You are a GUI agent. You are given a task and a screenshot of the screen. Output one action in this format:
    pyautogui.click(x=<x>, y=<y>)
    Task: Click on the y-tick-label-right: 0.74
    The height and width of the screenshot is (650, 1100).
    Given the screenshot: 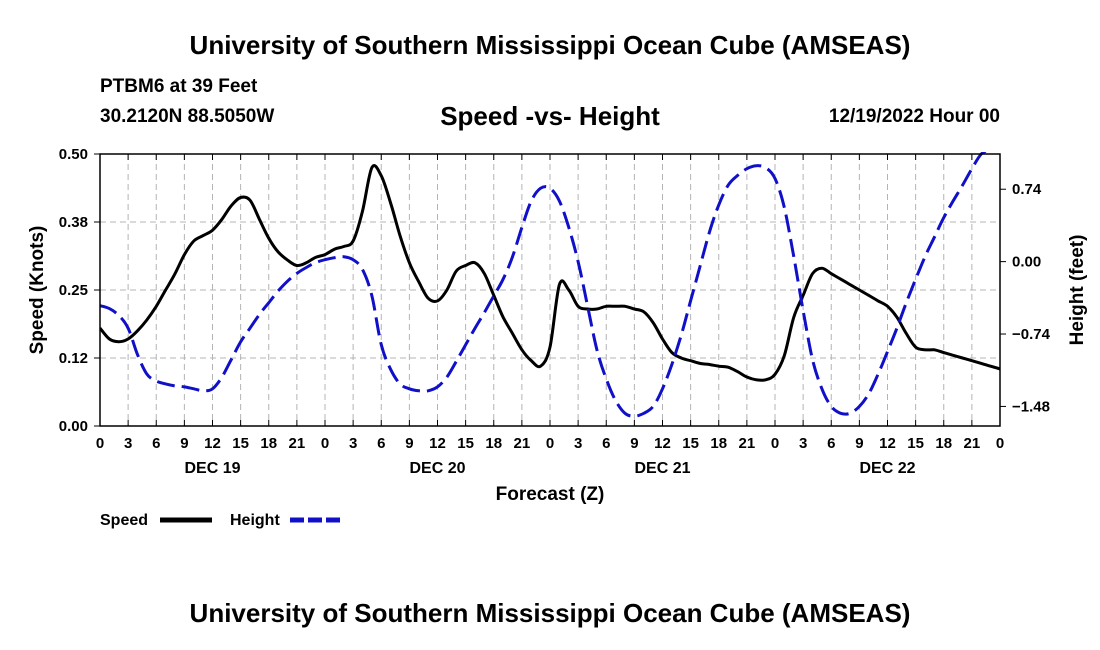 What is the action you would take?
    pyautogui.click(x=1027, y=189)
    